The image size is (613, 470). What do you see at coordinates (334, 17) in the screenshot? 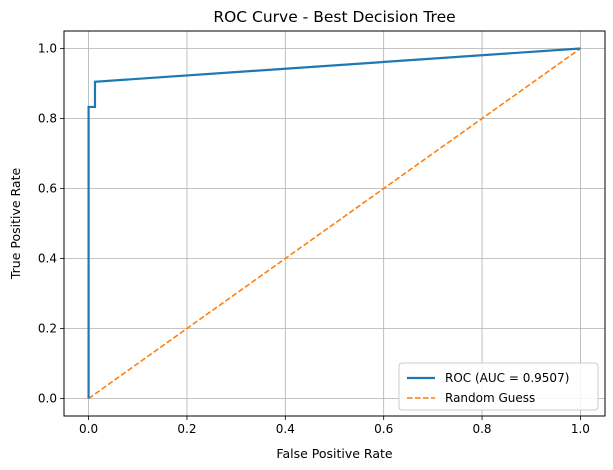
I see `chart-title: ROC Curve - Best Decision Tree` at bounding box center [334, 17].